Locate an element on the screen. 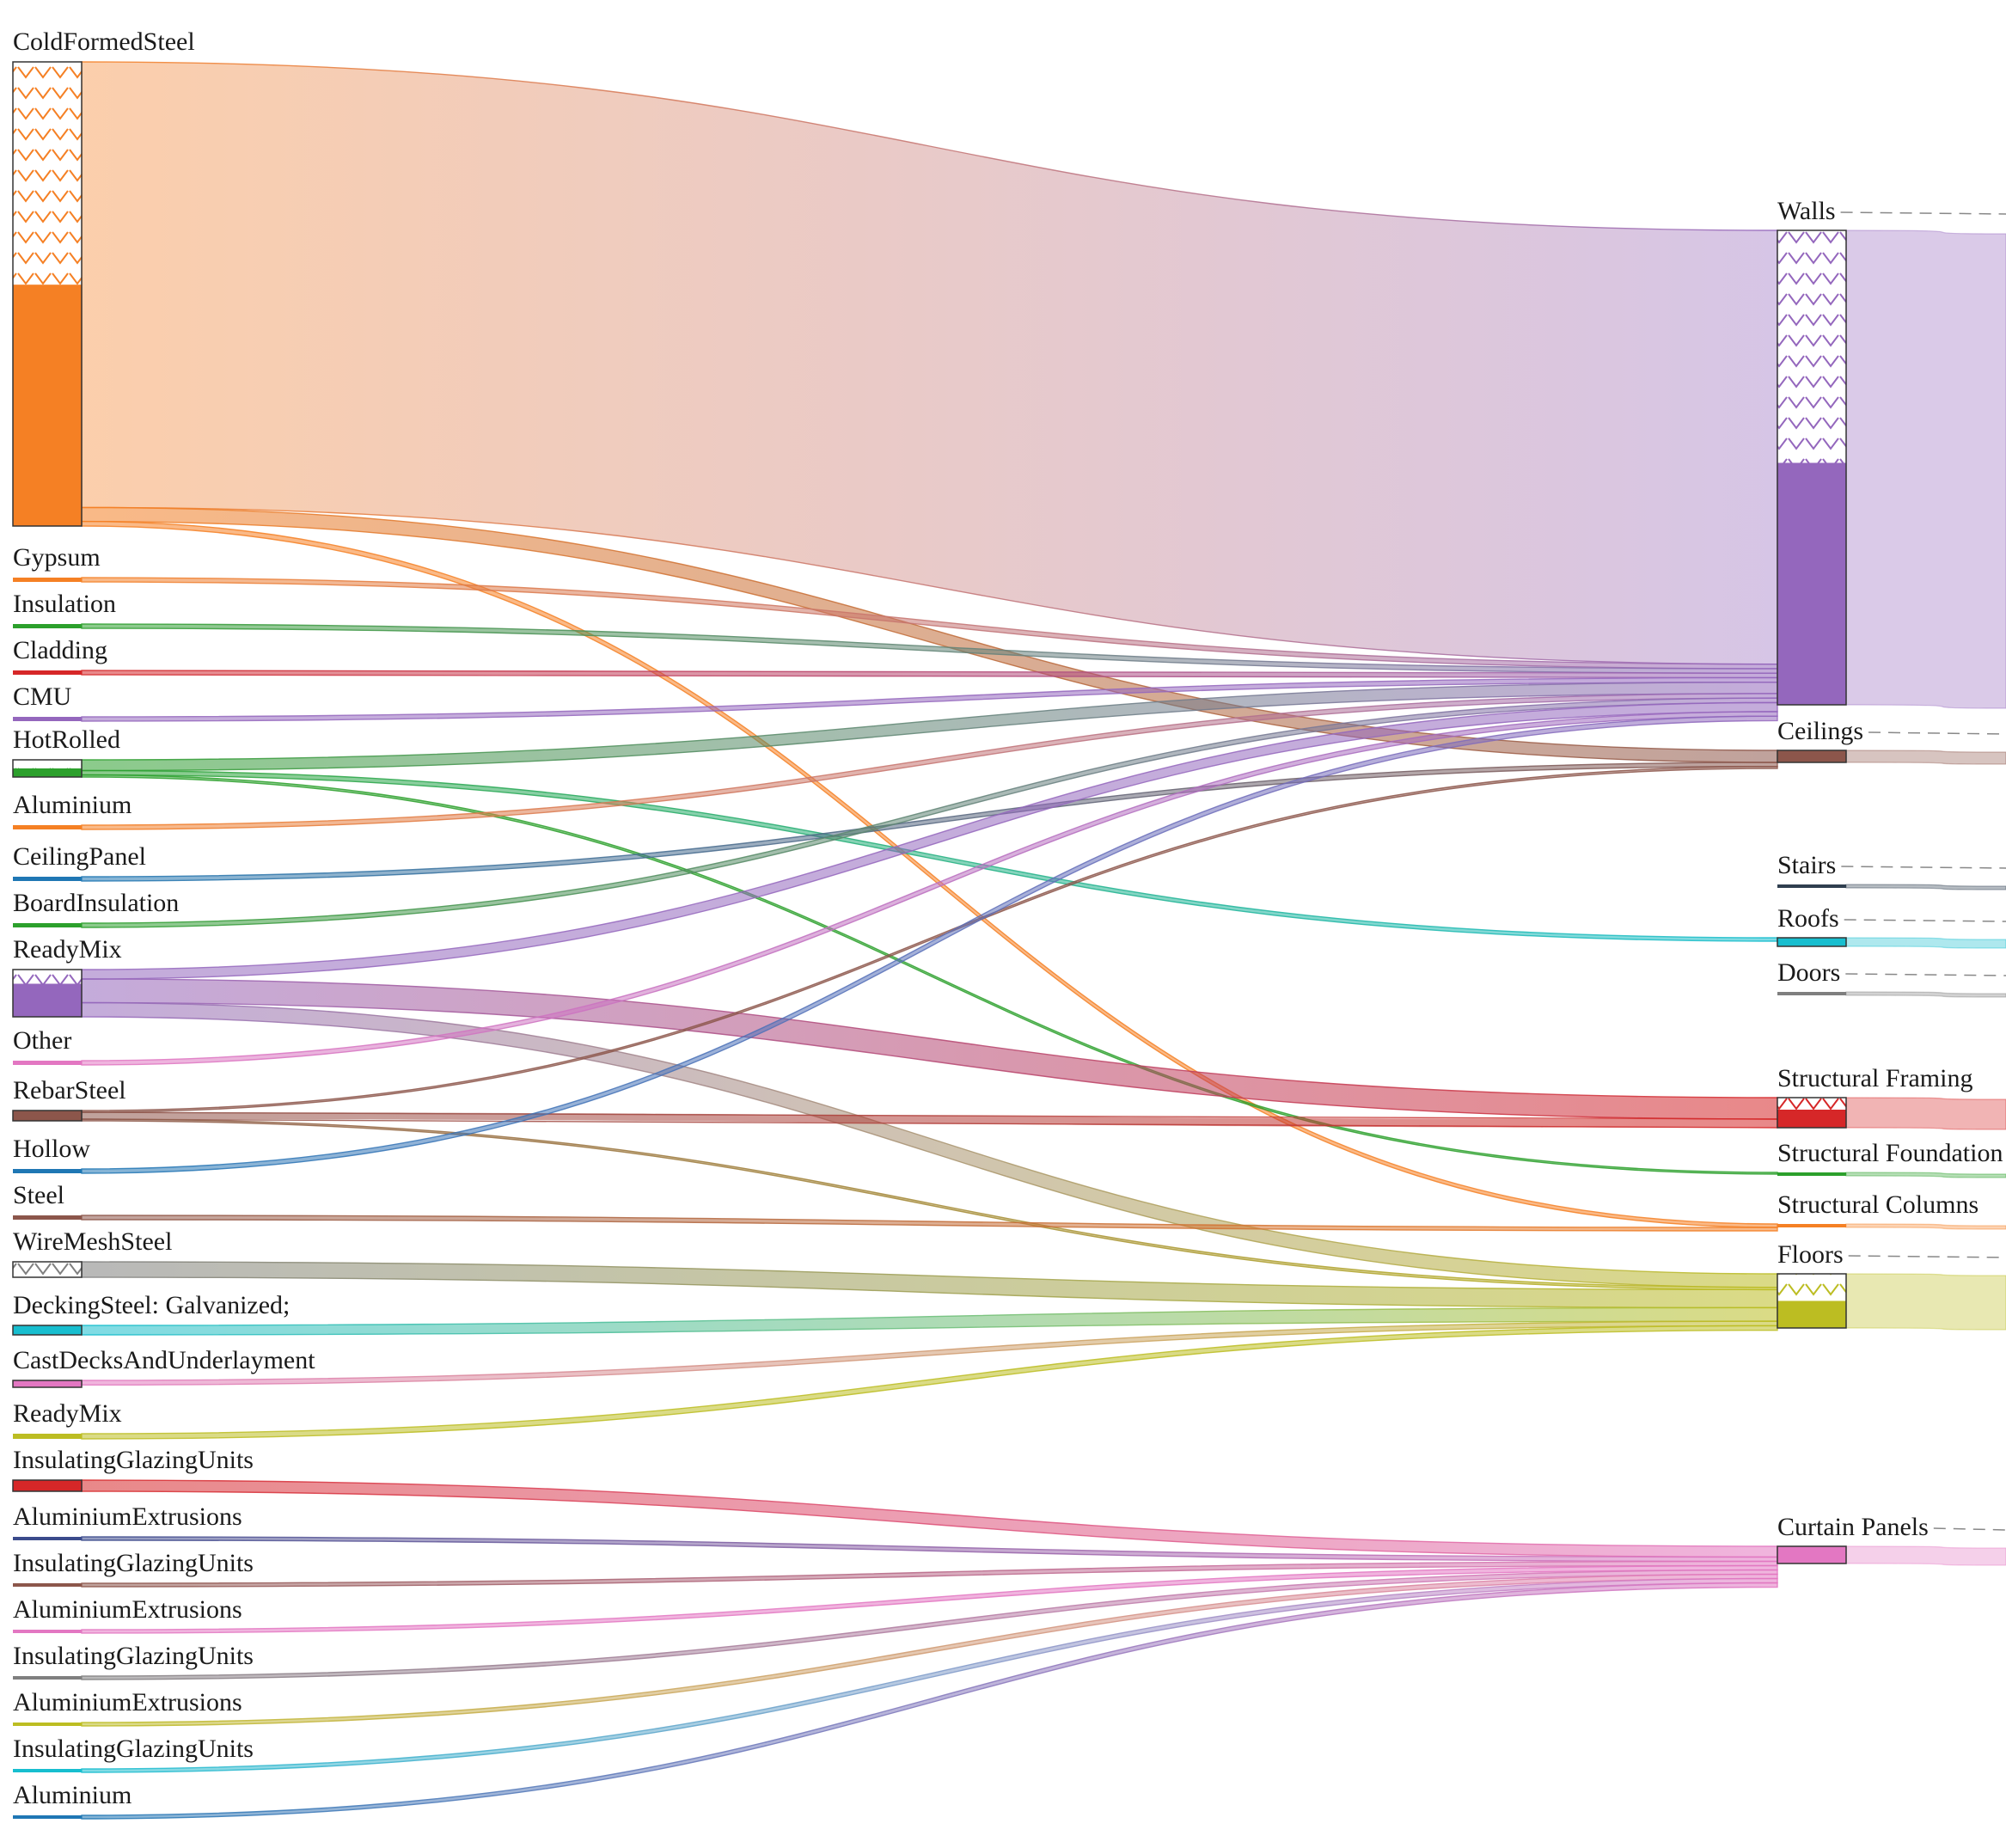  target-label-9: Curtain Panels is located at coordinates (1853, 1527).